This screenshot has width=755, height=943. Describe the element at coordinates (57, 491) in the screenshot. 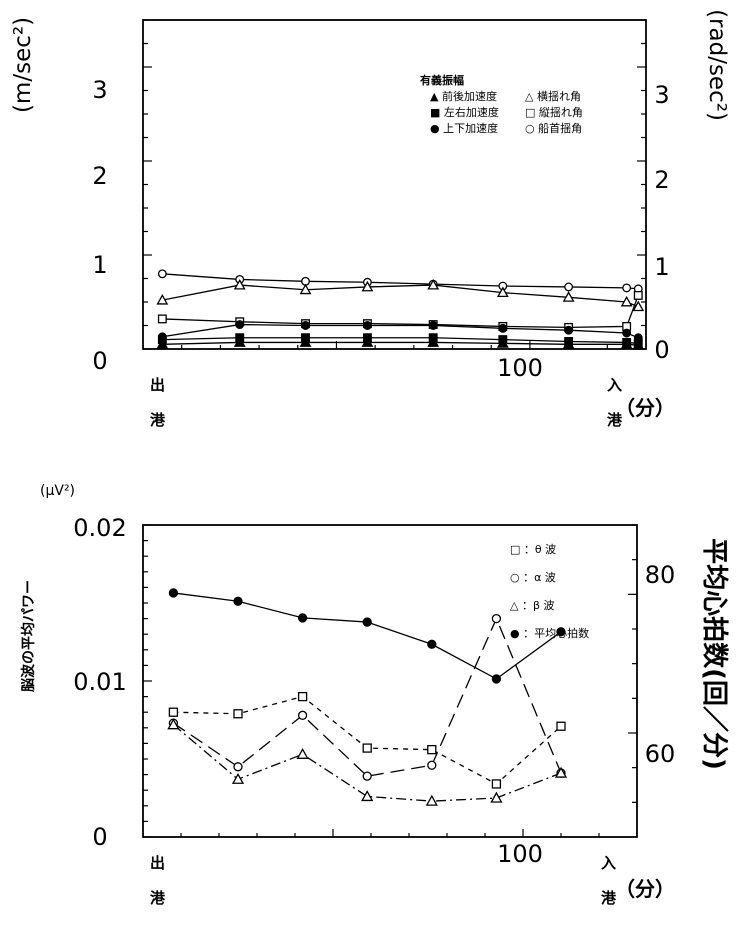

I see `bottom-y-left-unit: (μV²)` at that location.